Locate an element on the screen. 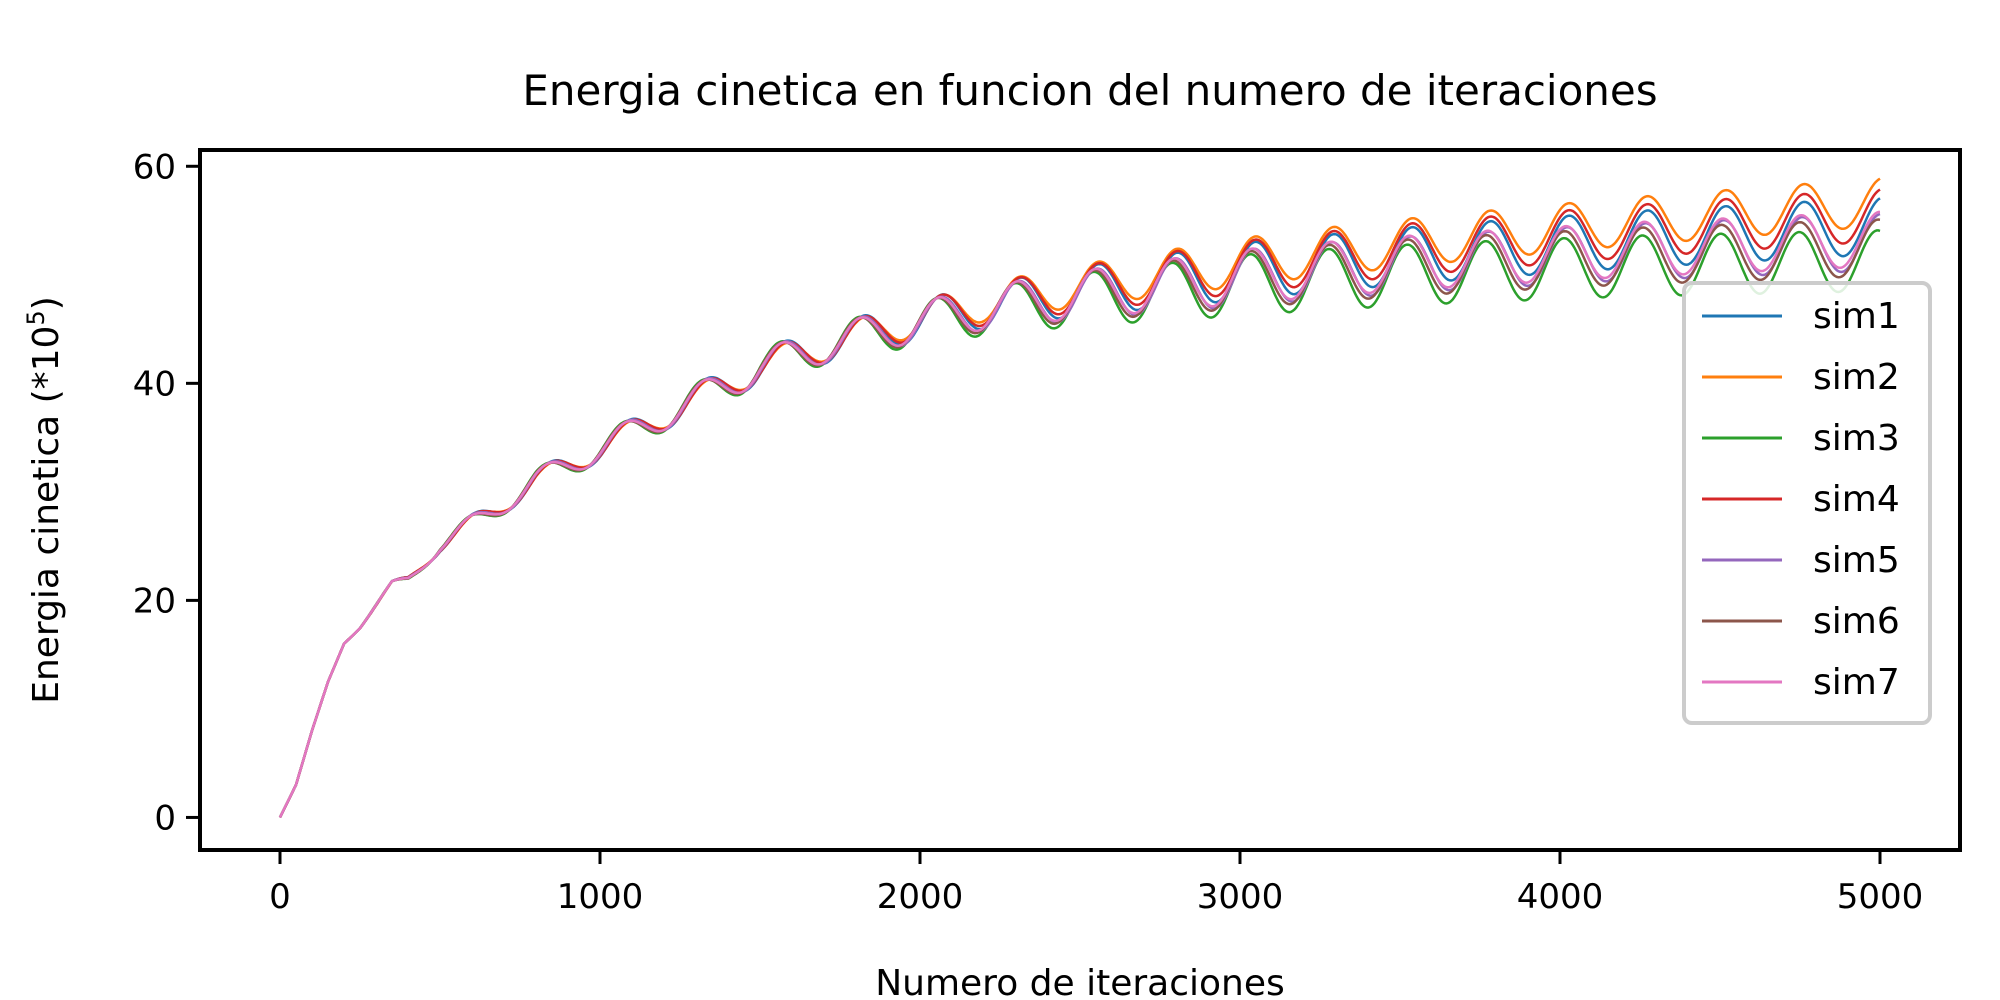  legend-label-sim5: sim5 is located at coordinates (1856, 560).